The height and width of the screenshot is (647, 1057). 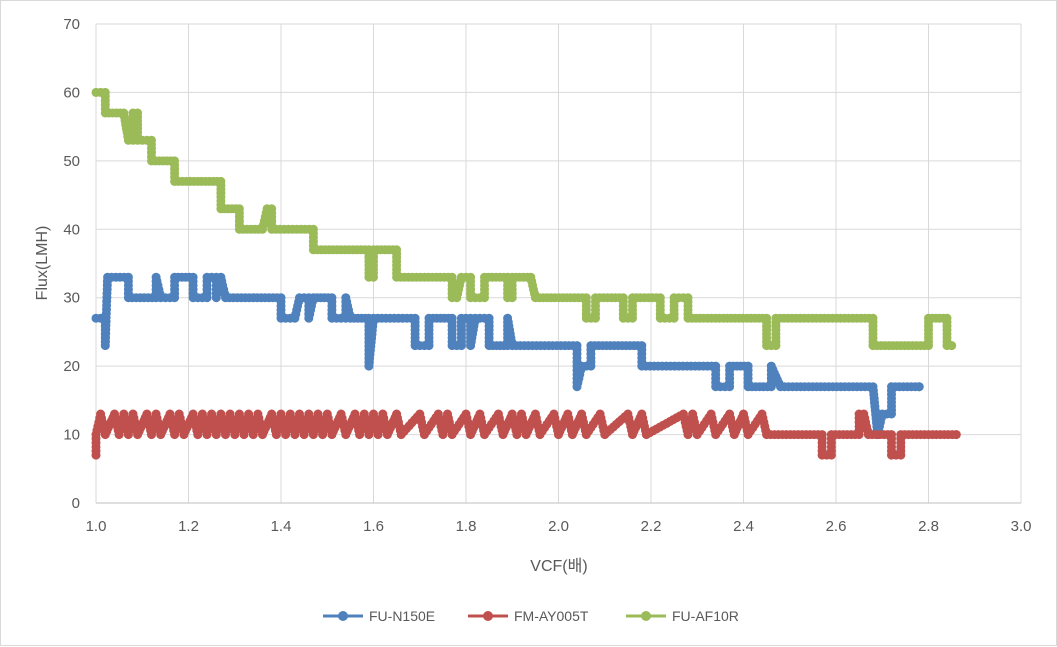 I want to click on legend-label: FU-AF10R, so click(x=705, y=616).